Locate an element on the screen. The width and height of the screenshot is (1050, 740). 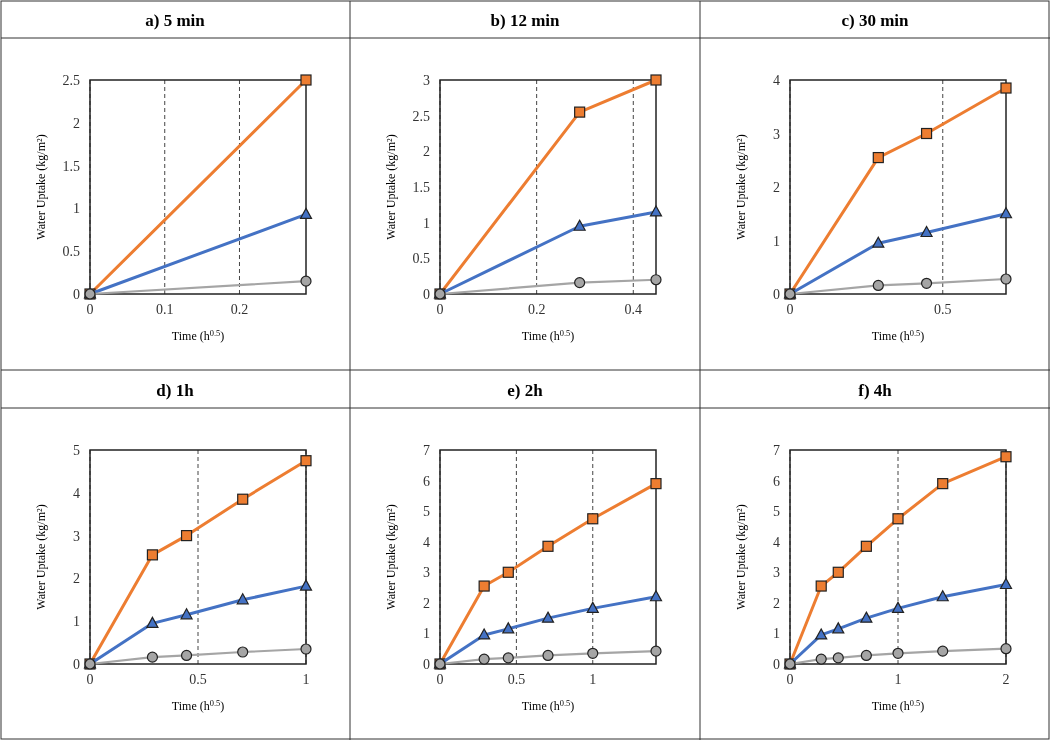
chart-title: a) 5 min is located at coordinates (175, 20).